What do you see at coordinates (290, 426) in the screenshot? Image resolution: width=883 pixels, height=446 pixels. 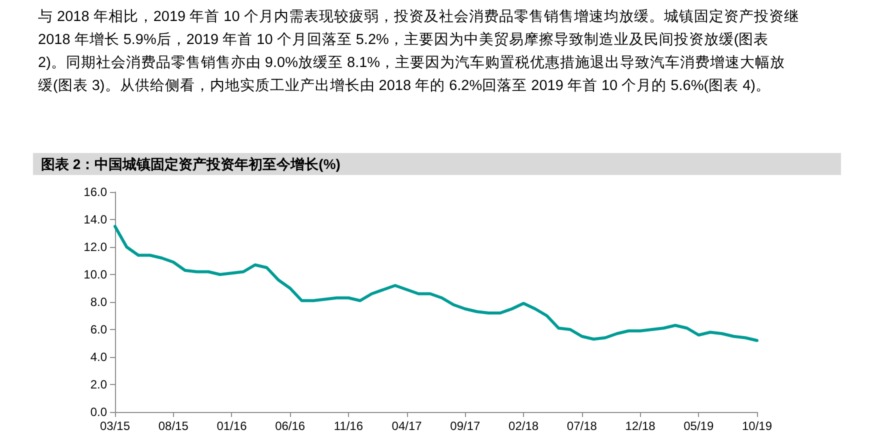 I see `x-tick-label: 06/16` at bounding box center [290, 426].